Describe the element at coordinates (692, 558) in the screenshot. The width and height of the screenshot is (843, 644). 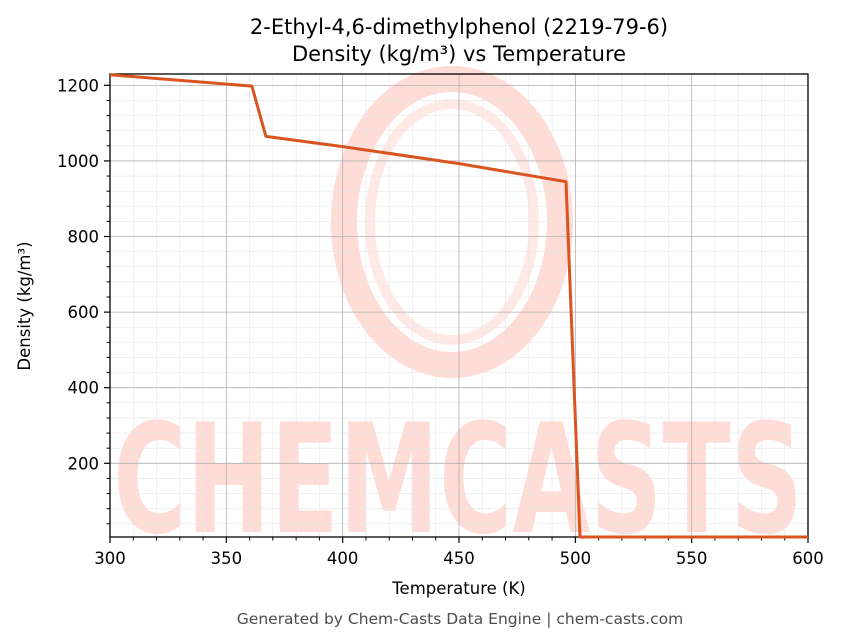
I see `x-tick-label: 550` at that location.